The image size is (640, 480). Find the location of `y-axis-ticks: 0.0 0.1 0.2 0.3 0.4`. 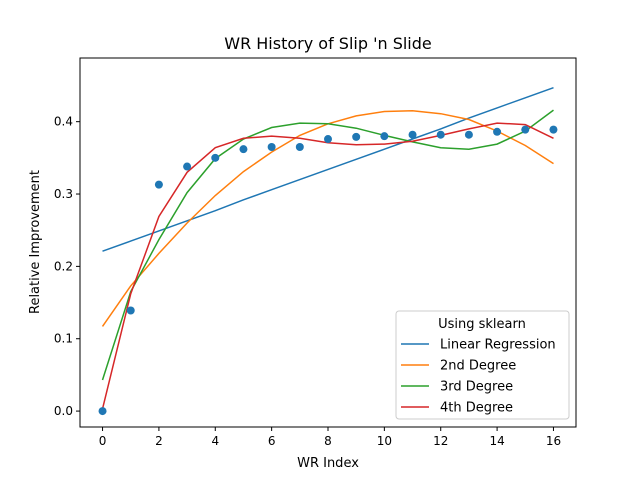

y-axis-ticks: 0.0 0.1 0.2 0.3 0.4 is located at coordinates (67, 266).